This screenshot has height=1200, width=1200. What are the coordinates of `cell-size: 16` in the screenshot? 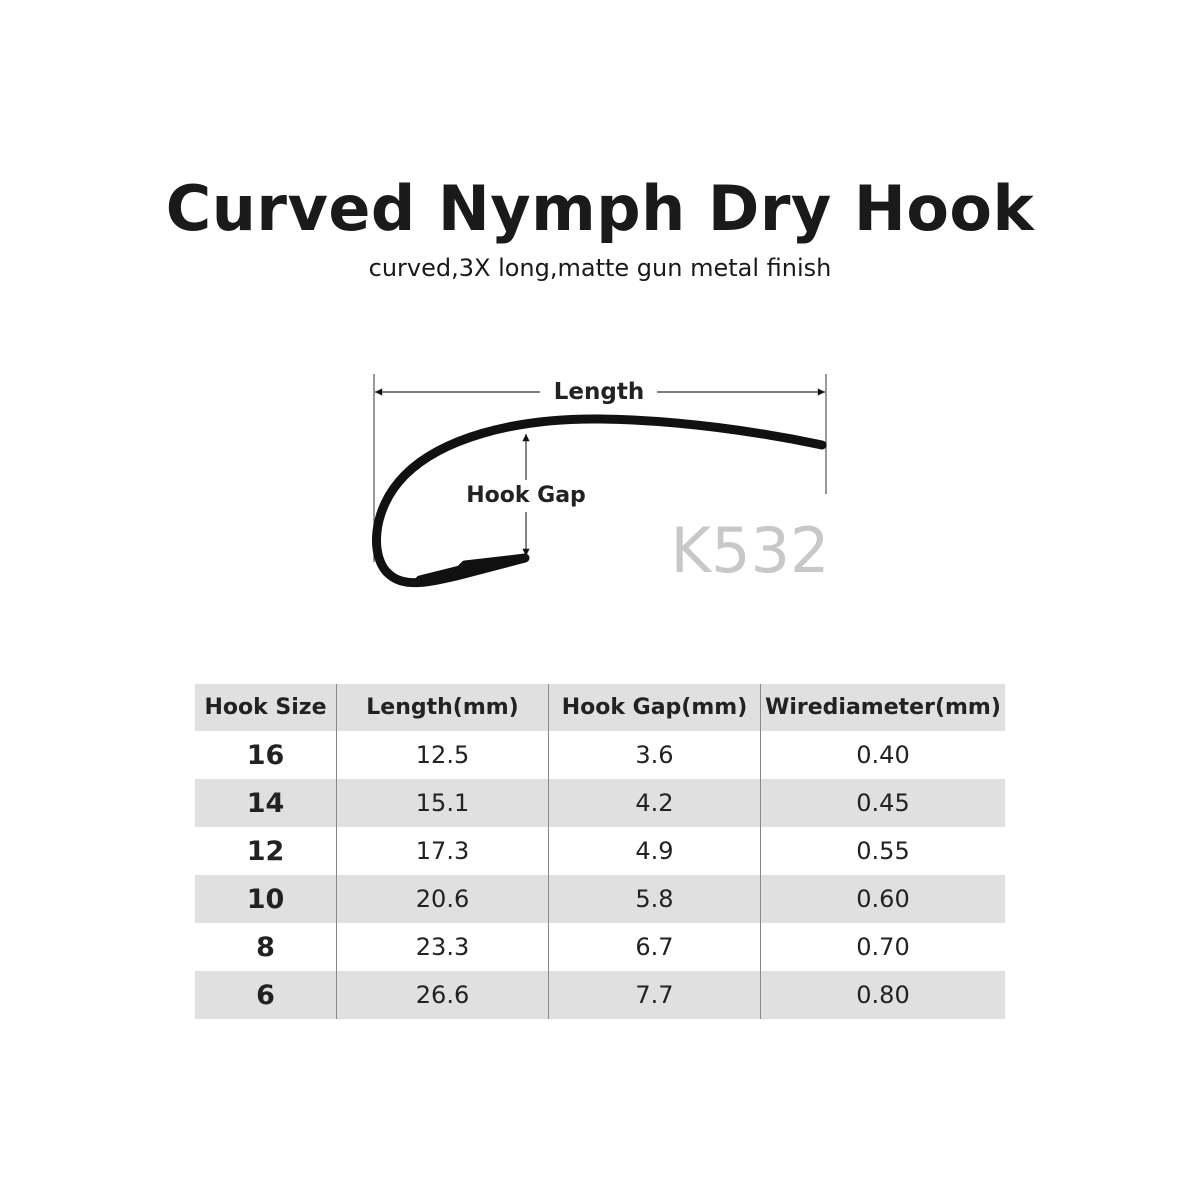 It's located at (265, 755).